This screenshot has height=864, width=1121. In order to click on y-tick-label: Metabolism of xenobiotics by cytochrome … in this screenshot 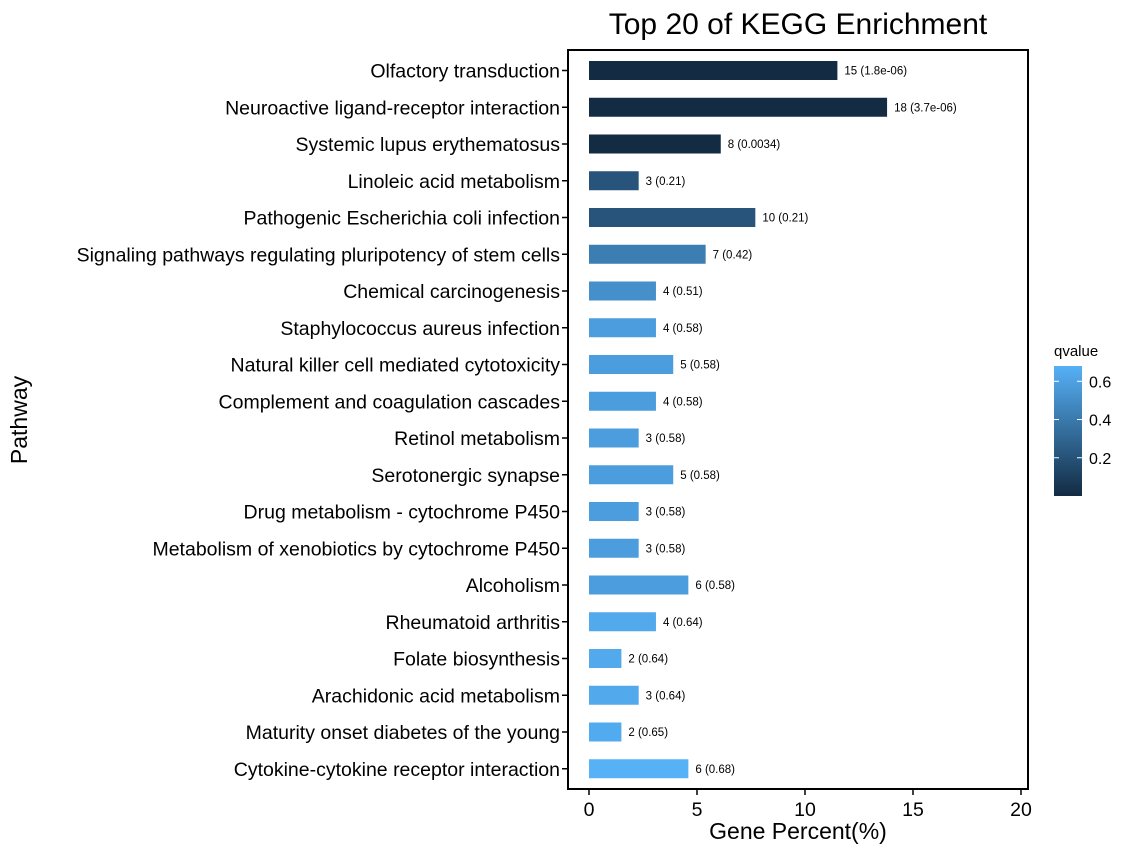, I will do `click(356, 549)`.